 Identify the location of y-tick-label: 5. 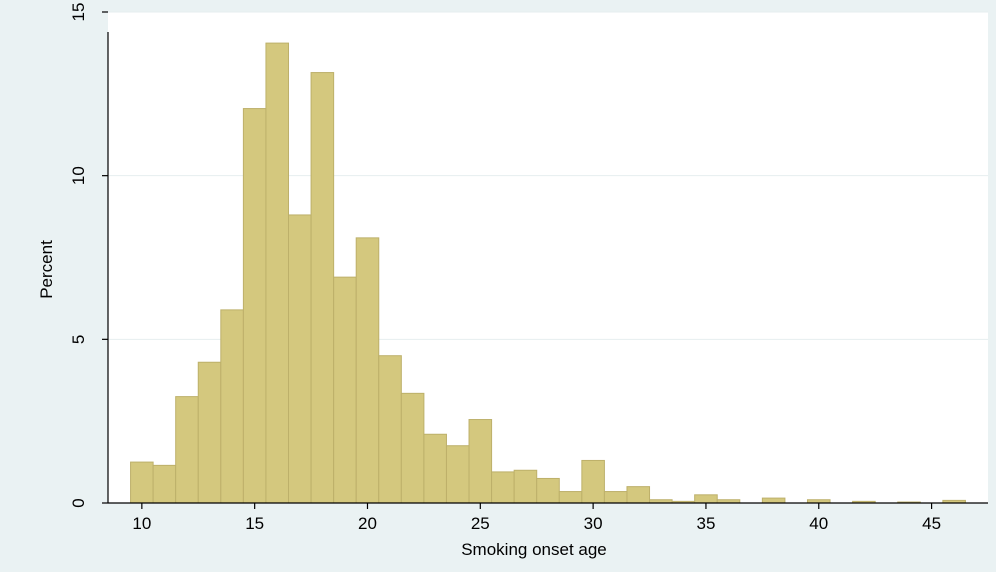
(78, 339).